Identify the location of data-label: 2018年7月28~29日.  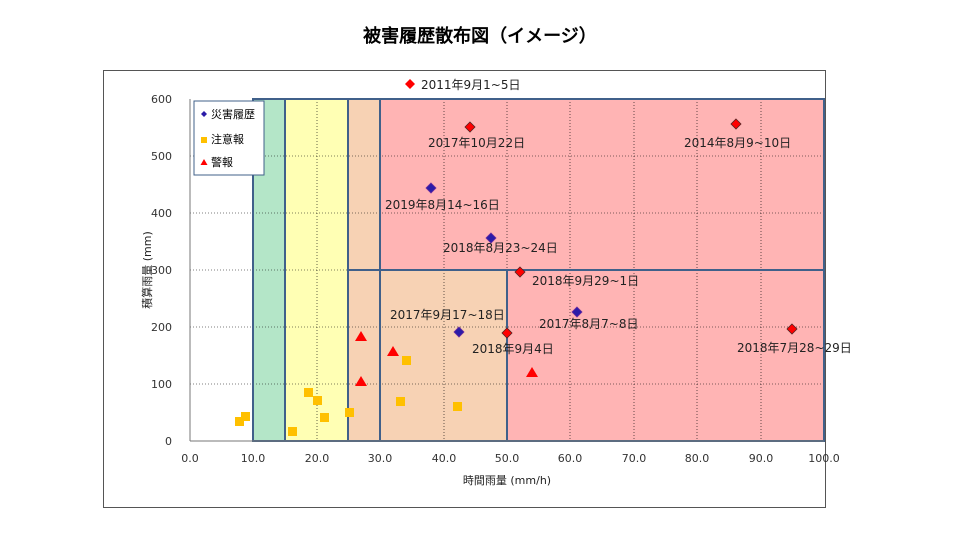
(794, 348).